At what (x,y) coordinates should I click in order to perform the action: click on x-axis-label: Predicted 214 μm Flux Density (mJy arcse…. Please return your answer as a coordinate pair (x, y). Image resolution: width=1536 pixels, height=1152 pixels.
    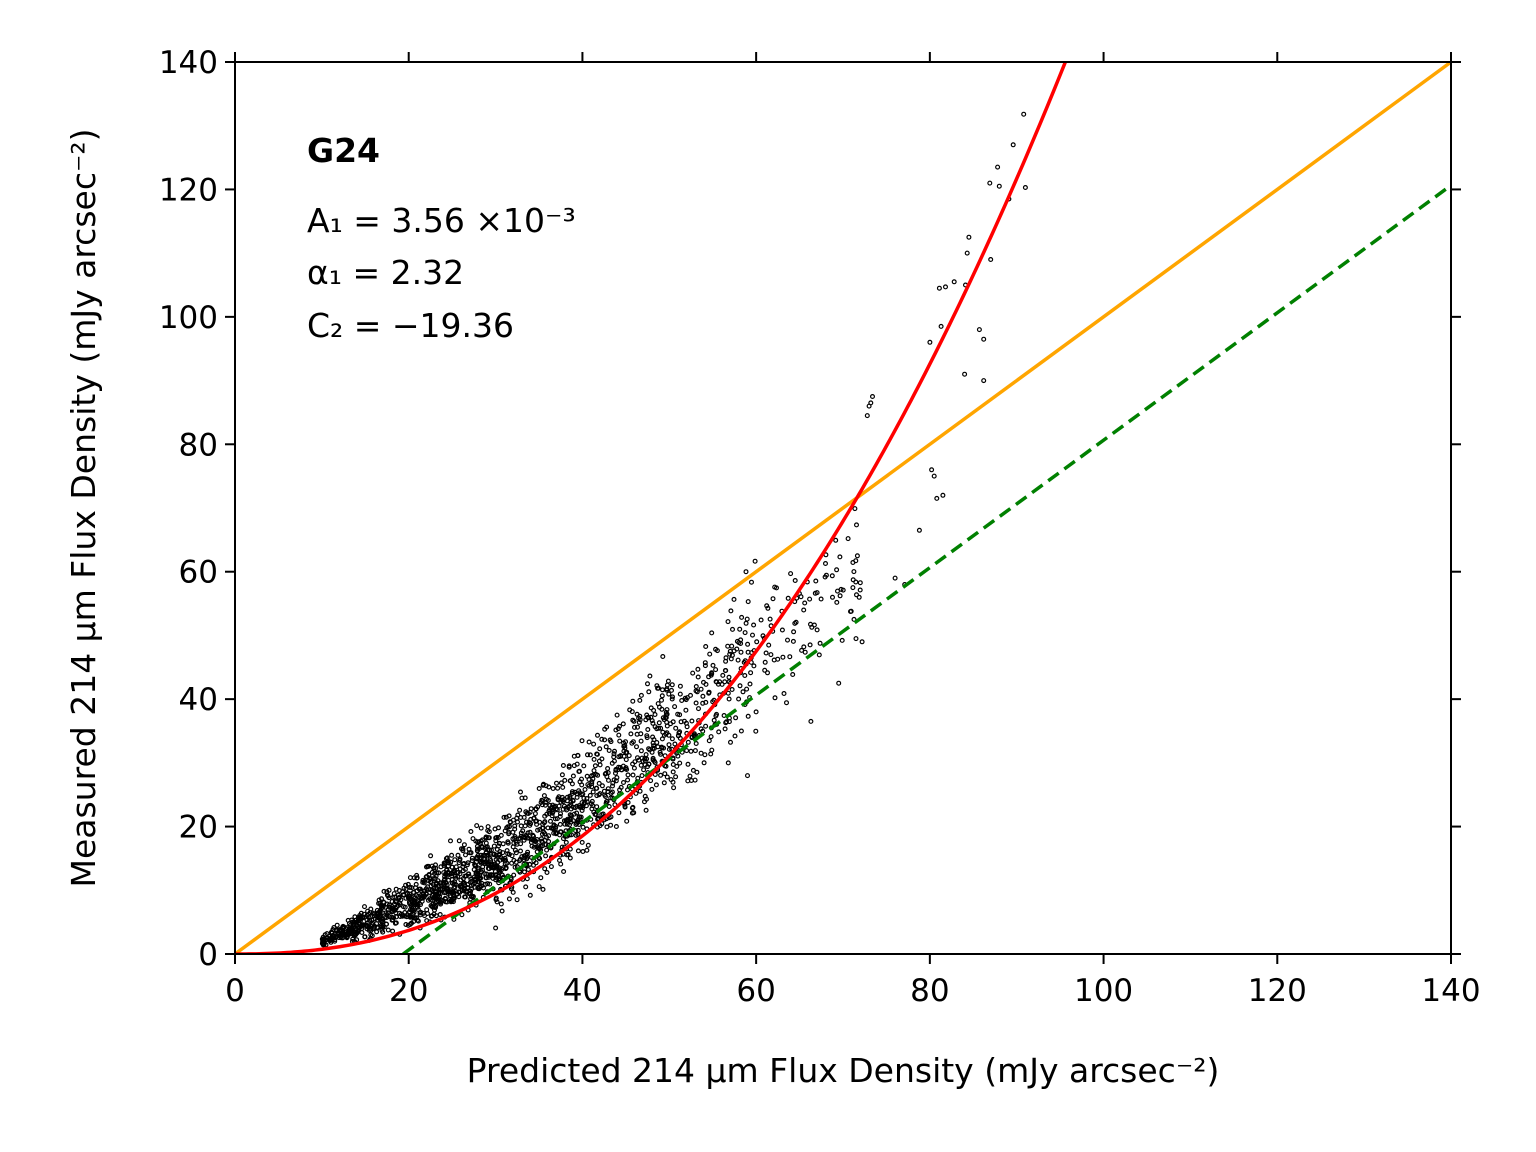
    Looking at the image, I should click on (843, 1070).